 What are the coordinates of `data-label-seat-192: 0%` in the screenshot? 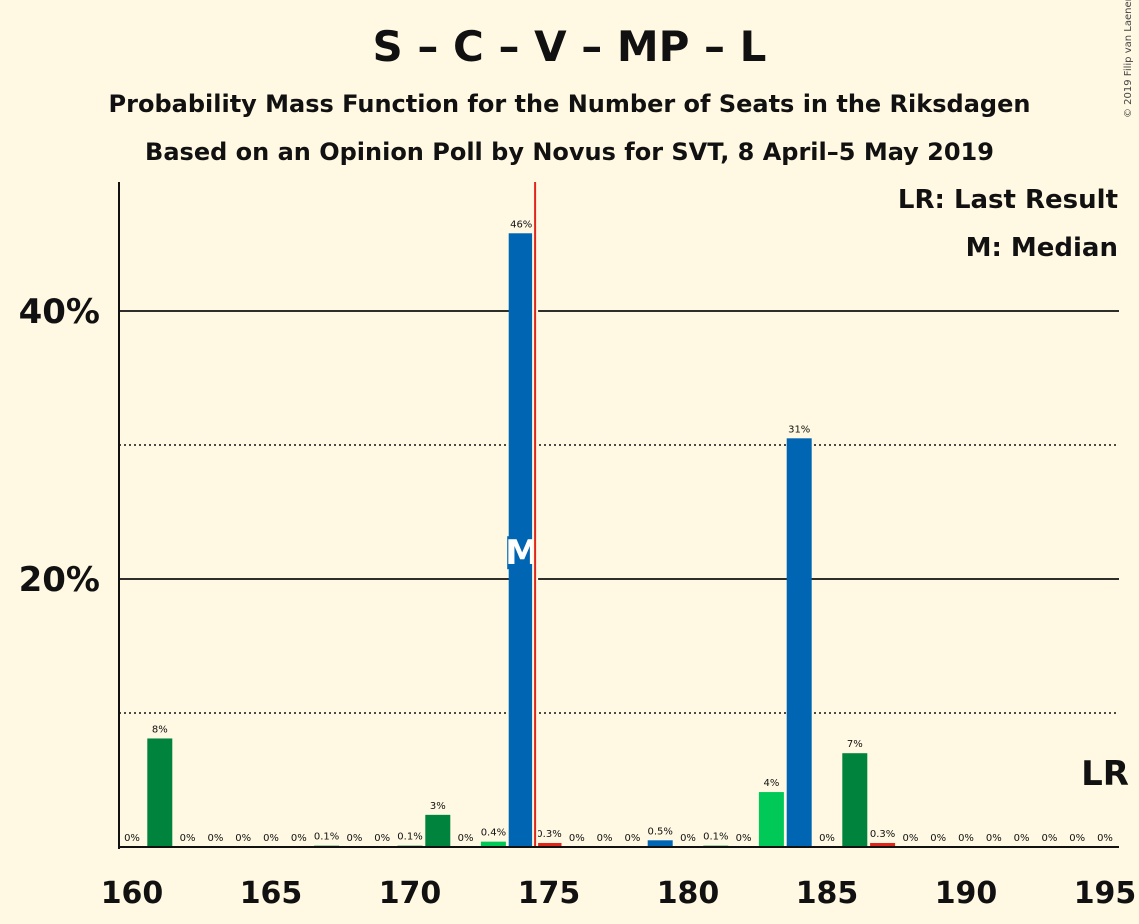 It's located at (1022, 838).